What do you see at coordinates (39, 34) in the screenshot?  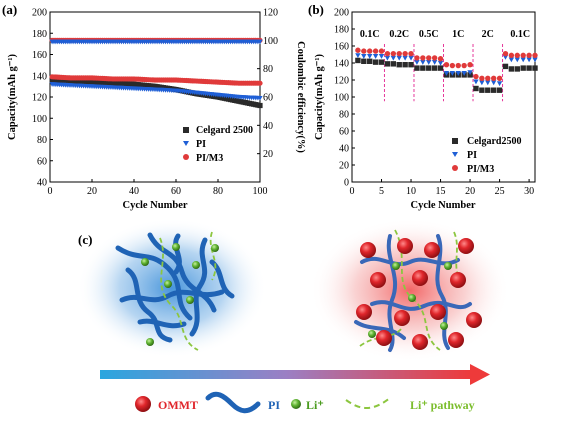 I see `y-tick-label-a: 180` at bounding box center [39, 34].